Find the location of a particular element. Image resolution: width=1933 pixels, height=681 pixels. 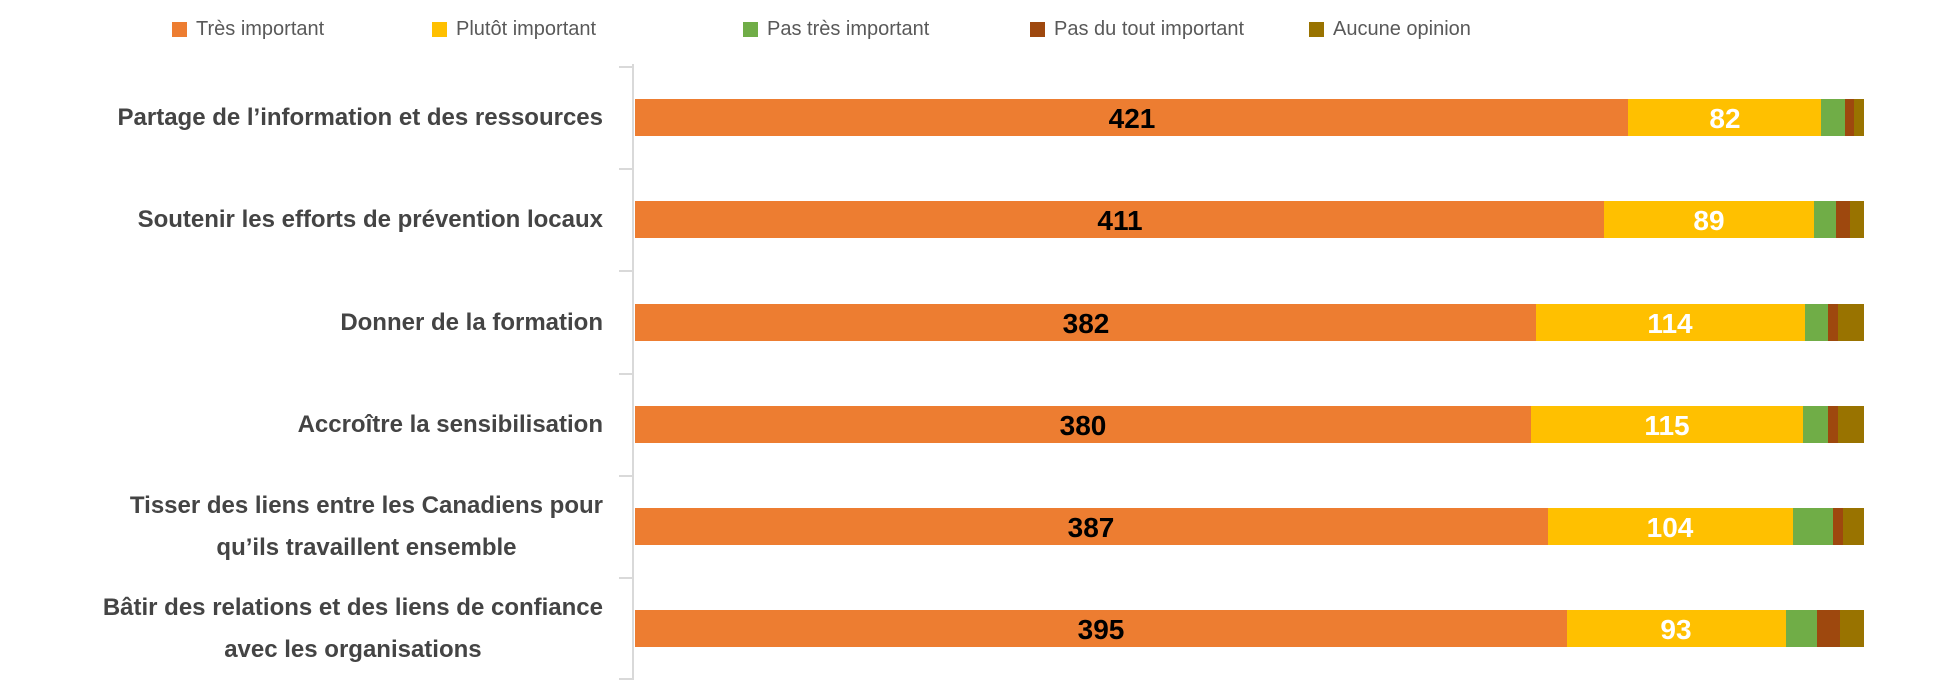

legend-item-pas-tres-important: Pas très important is located at coordinates (836, 29).